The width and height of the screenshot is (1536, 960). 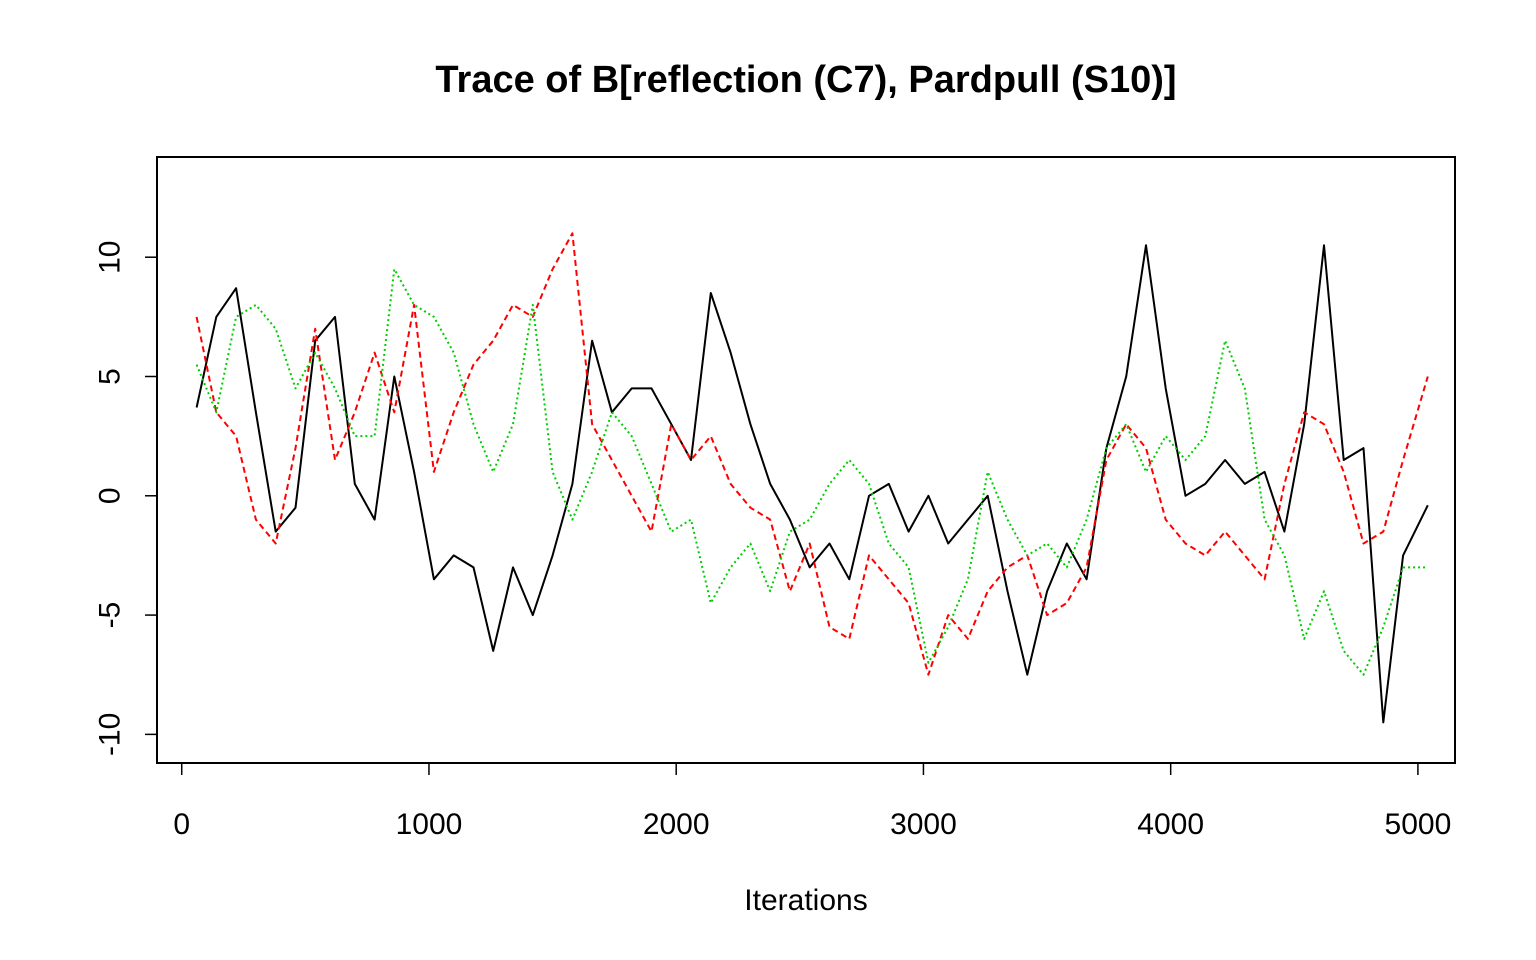 What do you see at coordinates (181, 824) in the screenshot?
I see `x-tick-label: 0` at bounding box center [181, 824].